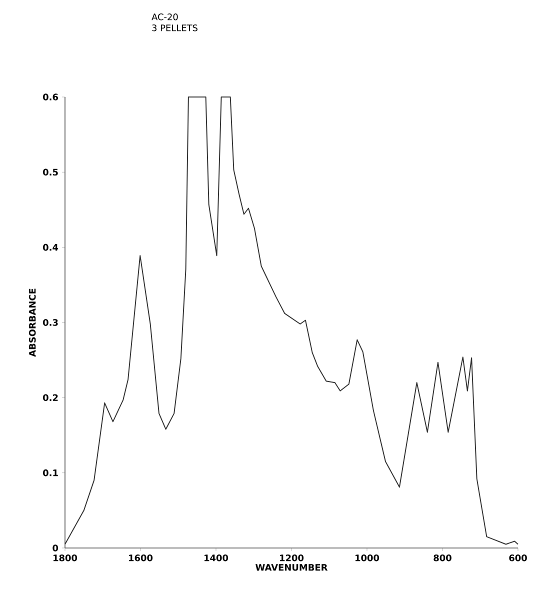 The height and width of the screenshot is (594, 535). I want to click on x-tick-label: 1000, so click(368, 558).